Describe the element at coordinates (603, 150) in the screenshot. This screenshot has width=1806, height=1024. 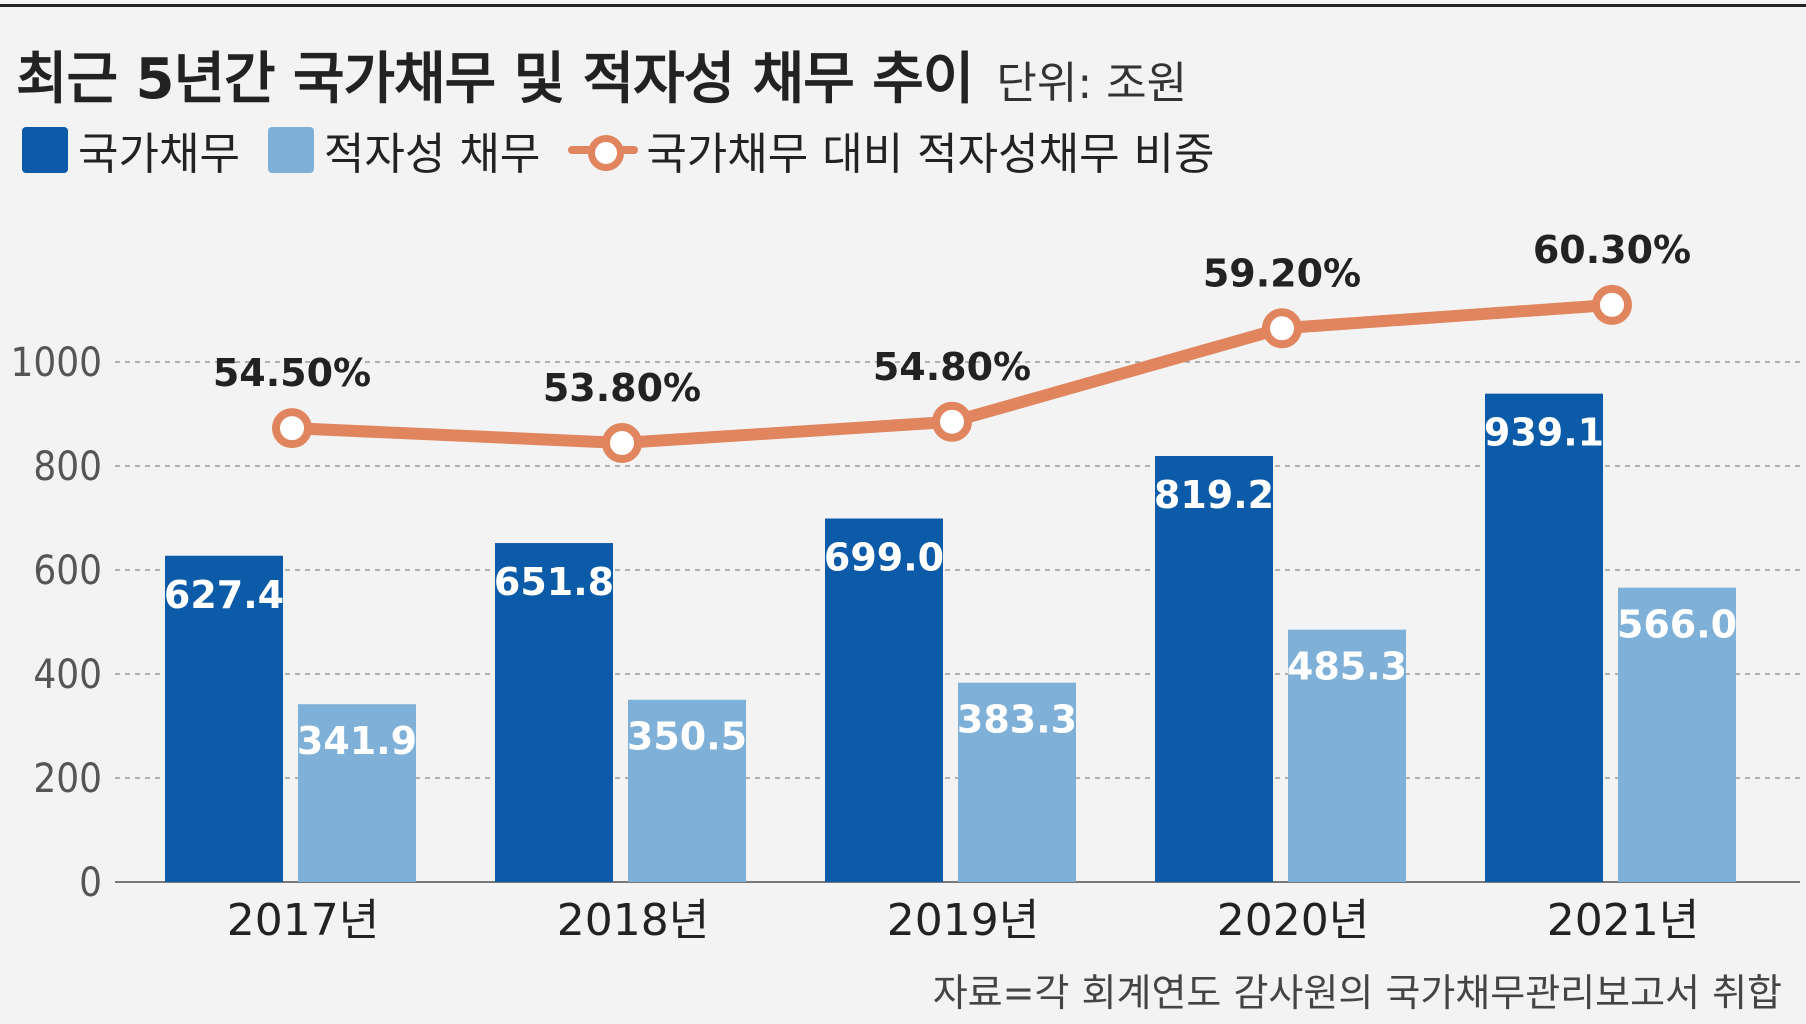
I see `legend-line-marker-icon` at that location.